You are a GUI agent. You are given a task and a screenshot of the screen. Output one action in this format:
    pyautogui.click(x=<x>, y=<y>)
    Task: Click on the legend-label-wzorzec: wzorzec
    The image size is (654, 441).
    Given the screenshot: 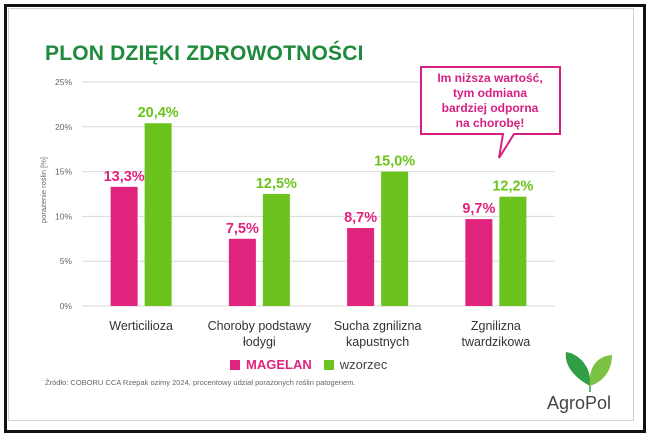 What is the action you would take?
    pyautogui.click(x=363, y=364)
    